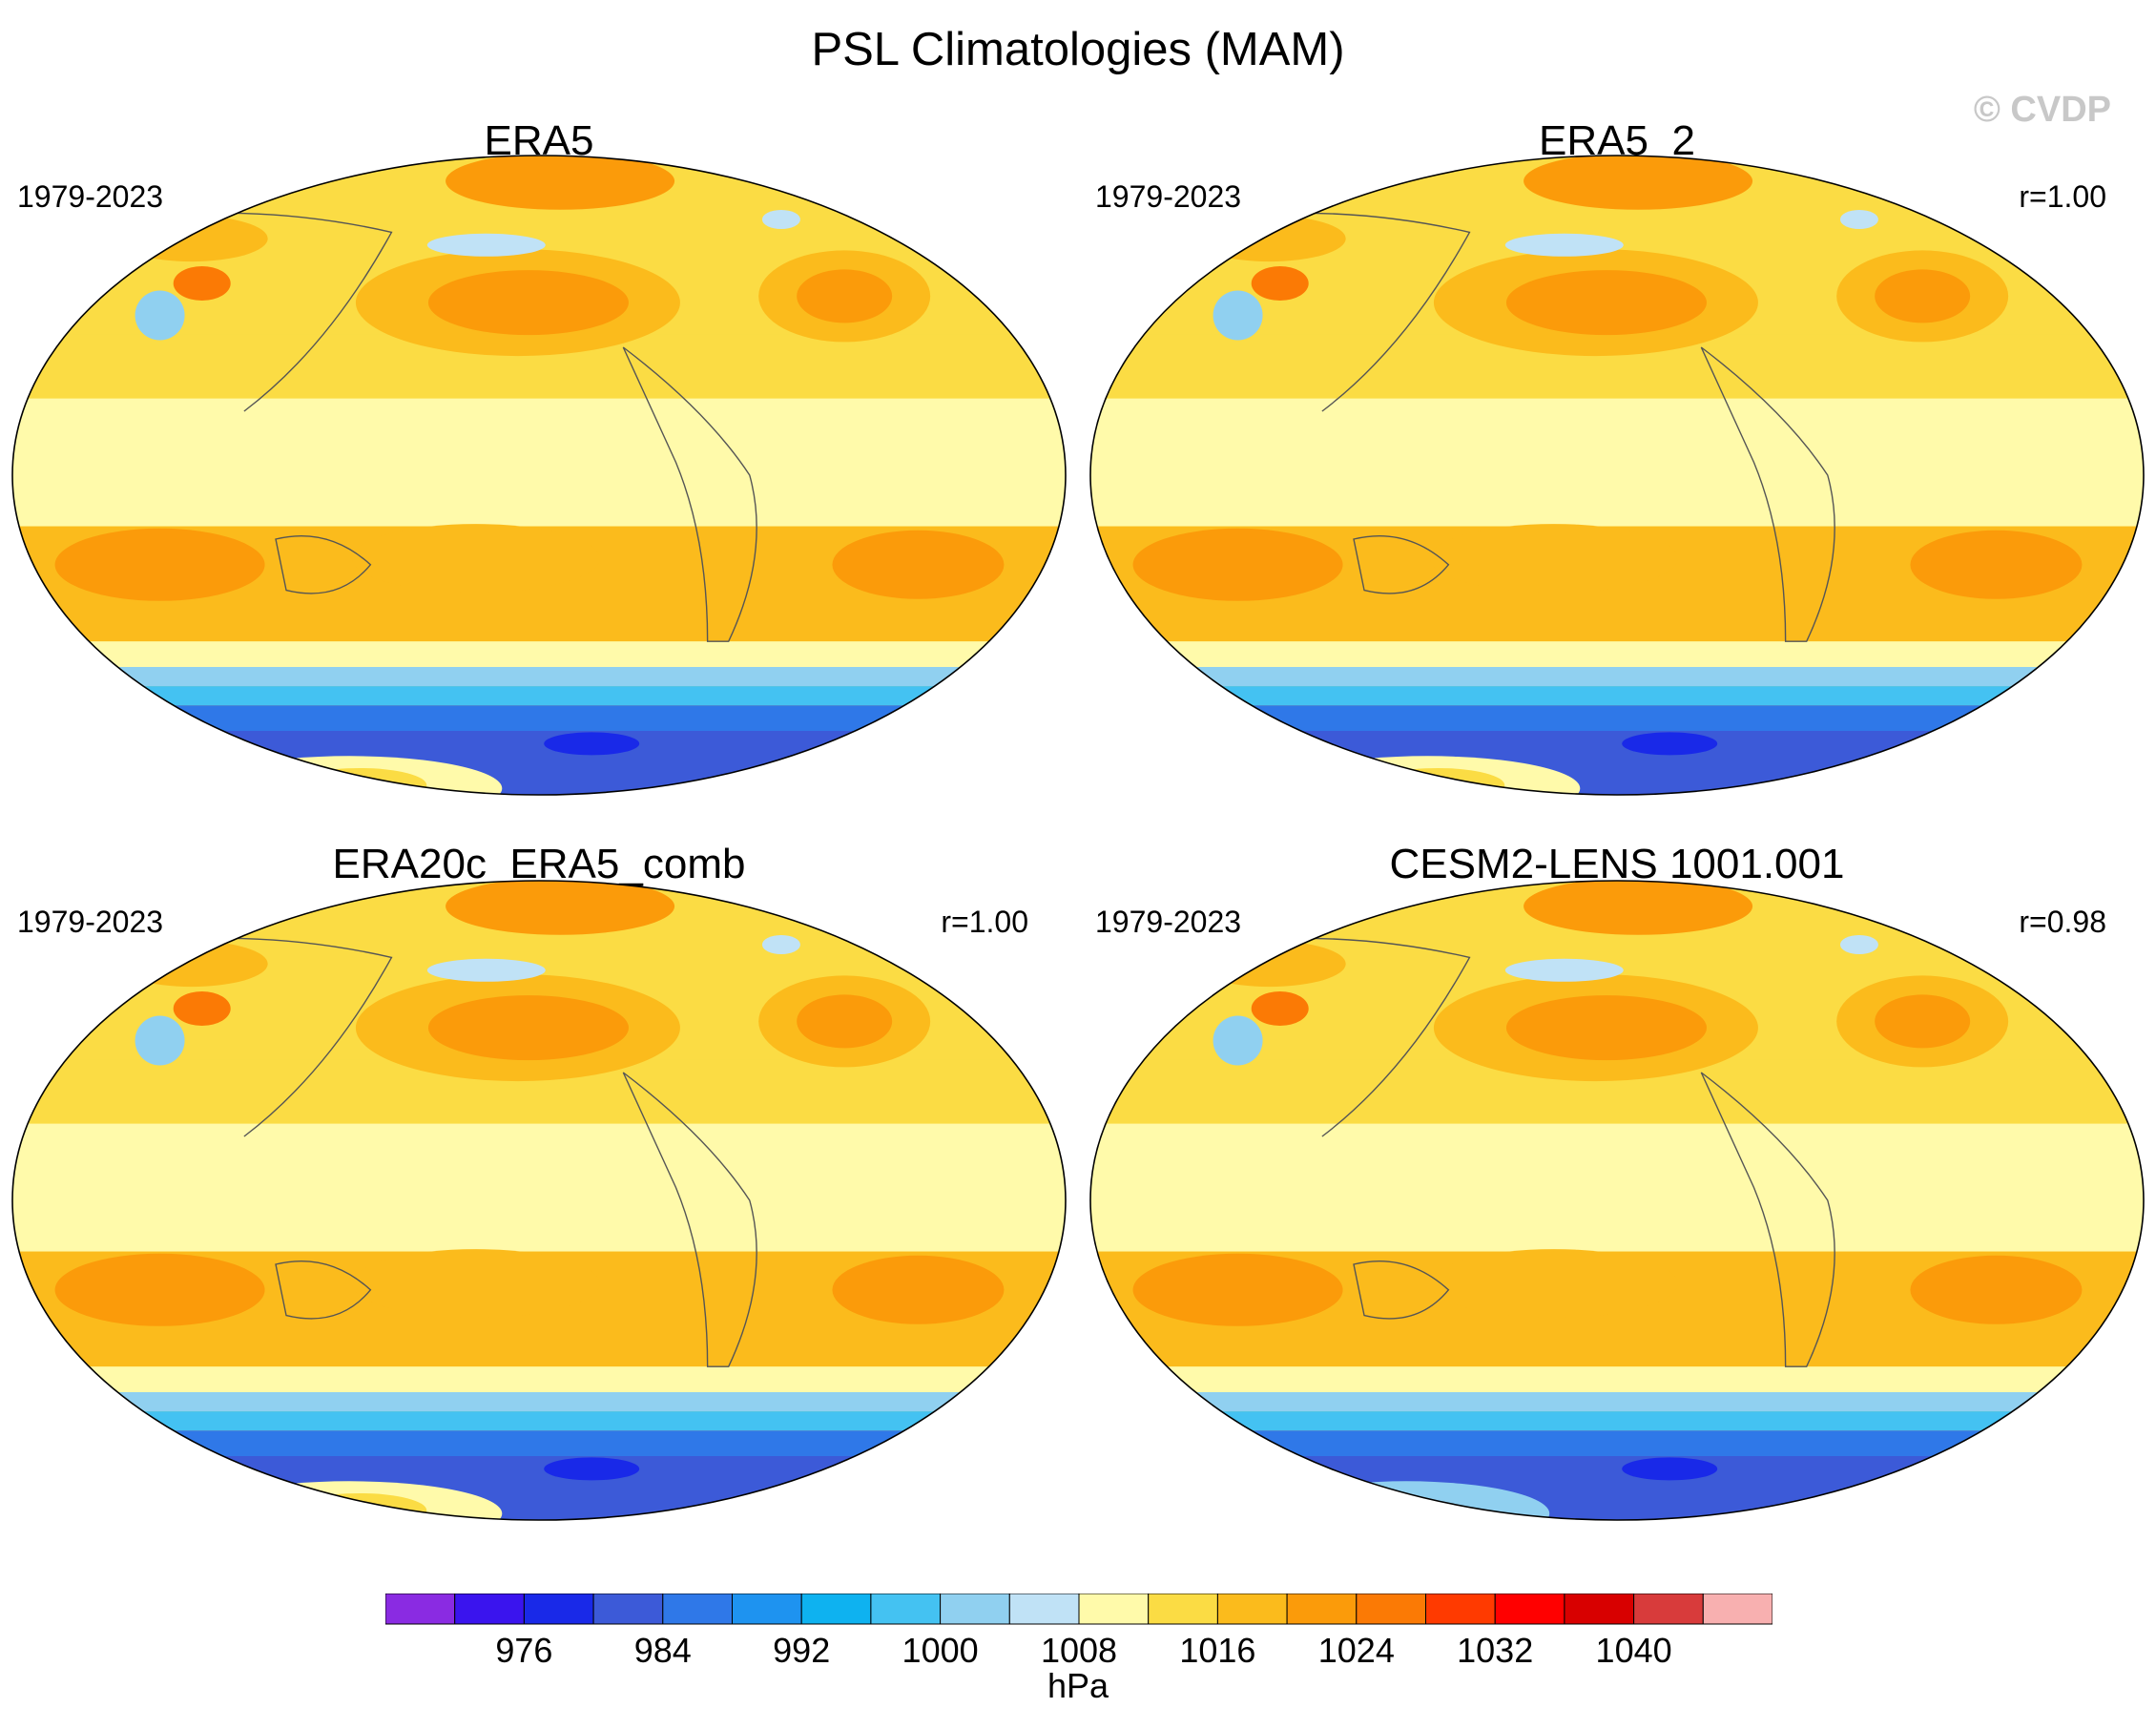 This screenshot has width=2156, height=1729. What do you see at coordinates (539, 864) in the screenshot?
I see `panel-title: ERA20c_ERA5_comb` at bounding box center [539, 864].